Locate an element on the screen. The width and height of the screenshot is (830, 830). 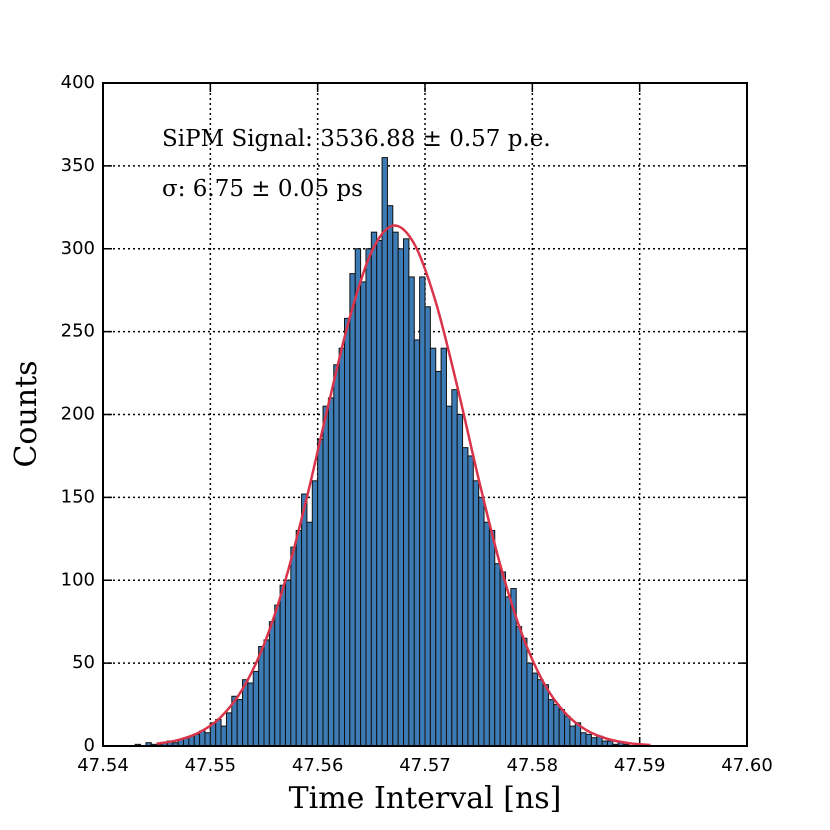
annotation: σ: 6.75 ± 0.05 ps is located at coordinates (262, 189).